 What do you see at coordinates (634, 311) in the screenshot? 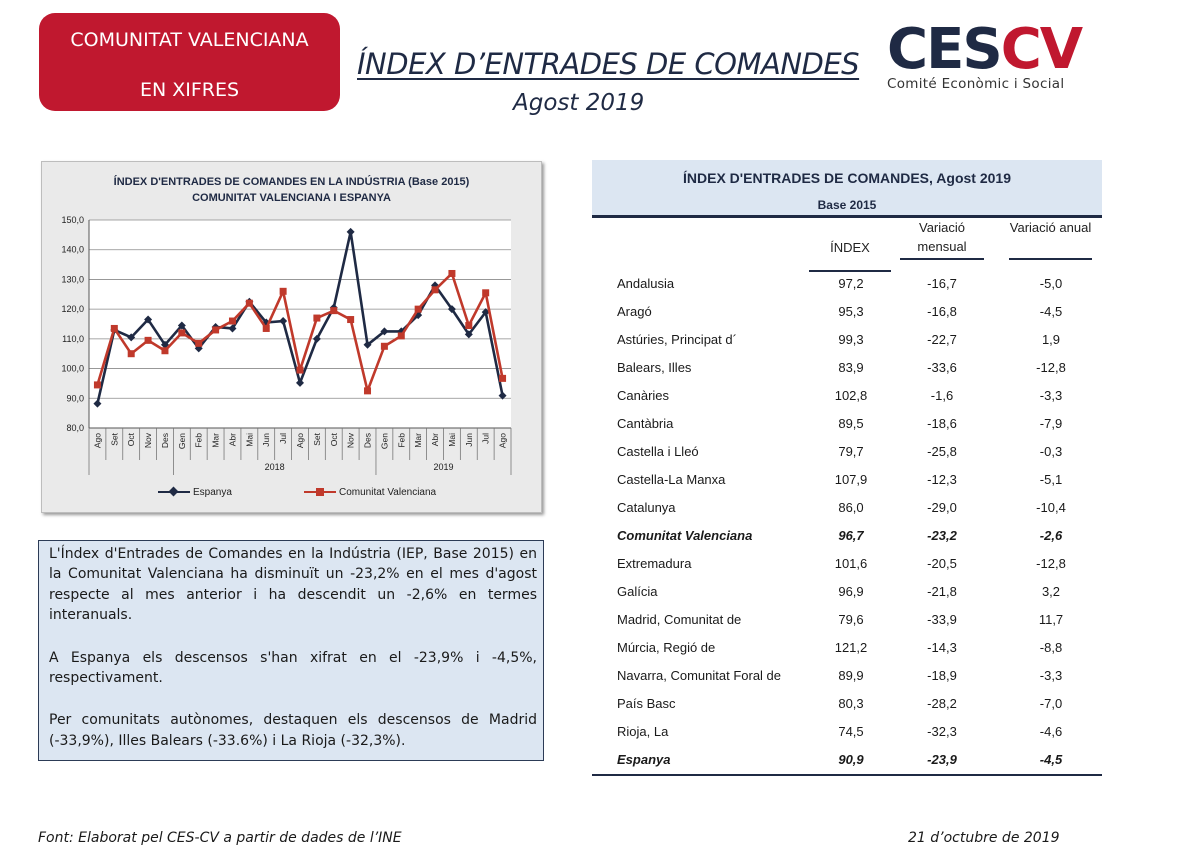
I see `region-cell: Aragó` at bounding box center [634, 311].